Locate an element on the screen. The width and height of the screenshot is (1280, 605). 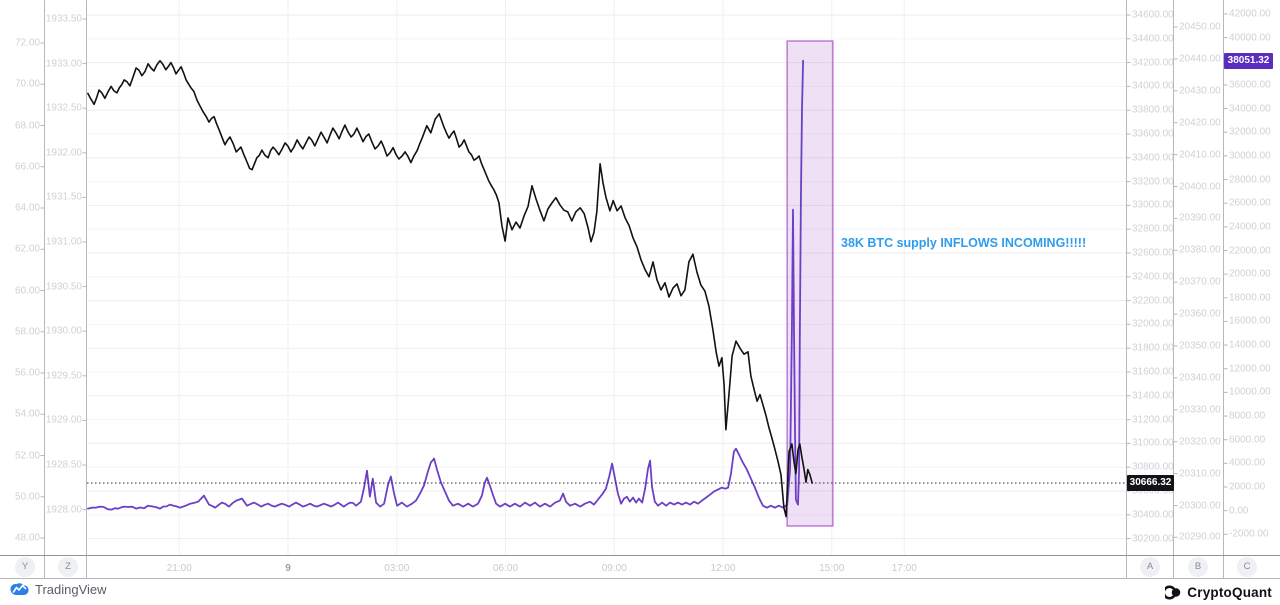
time-axis-label: 21:00 is located at coordinates (179, 568).